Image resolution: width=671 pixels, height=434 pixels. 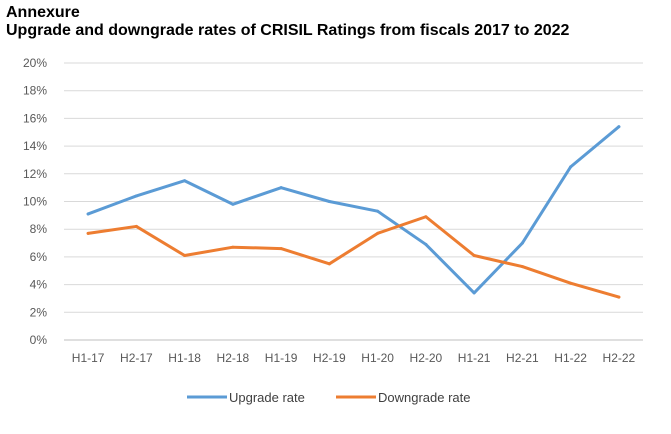 I want to click on x-tick-label: H1-21, so click(x=474, y=358).